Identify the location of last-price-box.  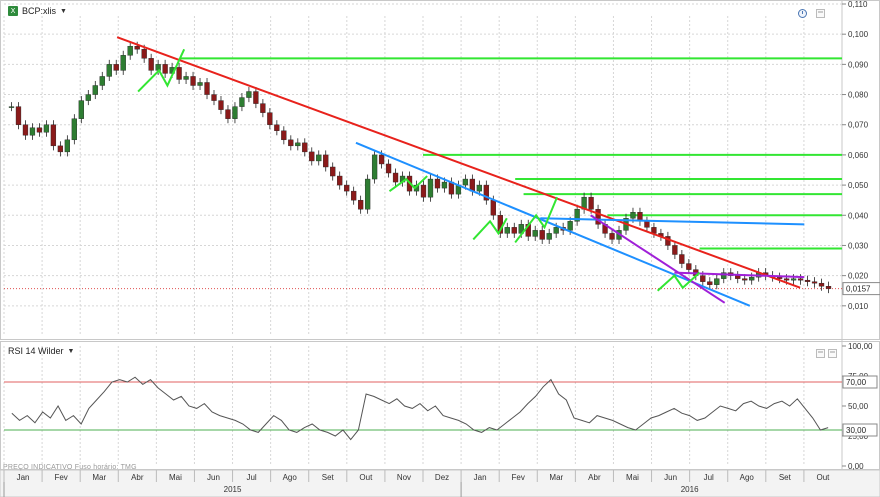
(861, 289).